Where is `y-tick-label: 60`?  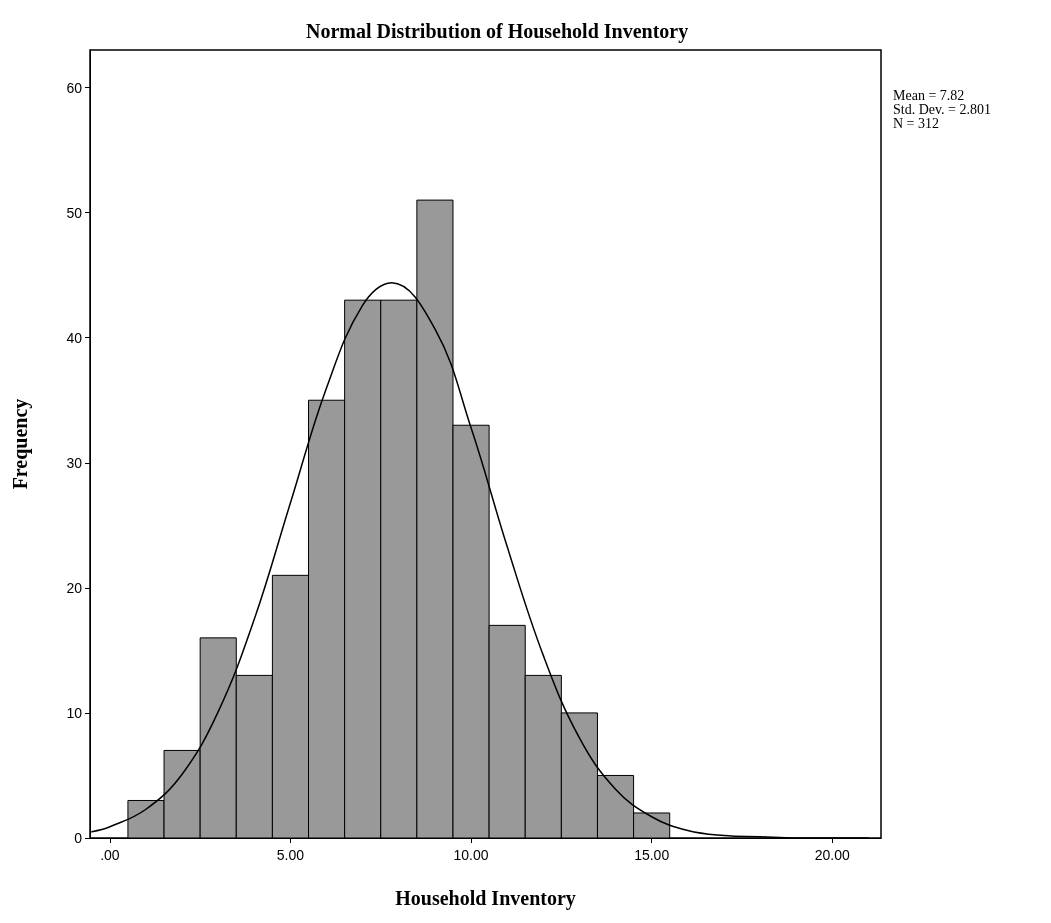
y-tick-label: 60 is located at coordinates (74, 87).